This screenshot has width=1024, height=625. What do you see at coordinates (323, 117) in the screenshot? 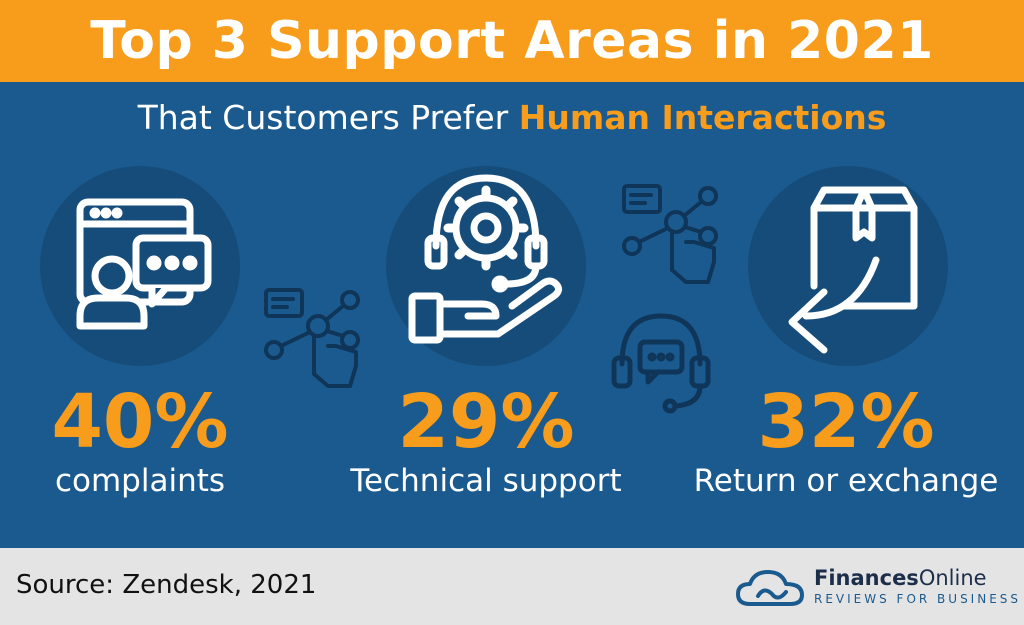
I see `subtitle-prefix: That Customers Prefer` at bounding box center [323, 117].